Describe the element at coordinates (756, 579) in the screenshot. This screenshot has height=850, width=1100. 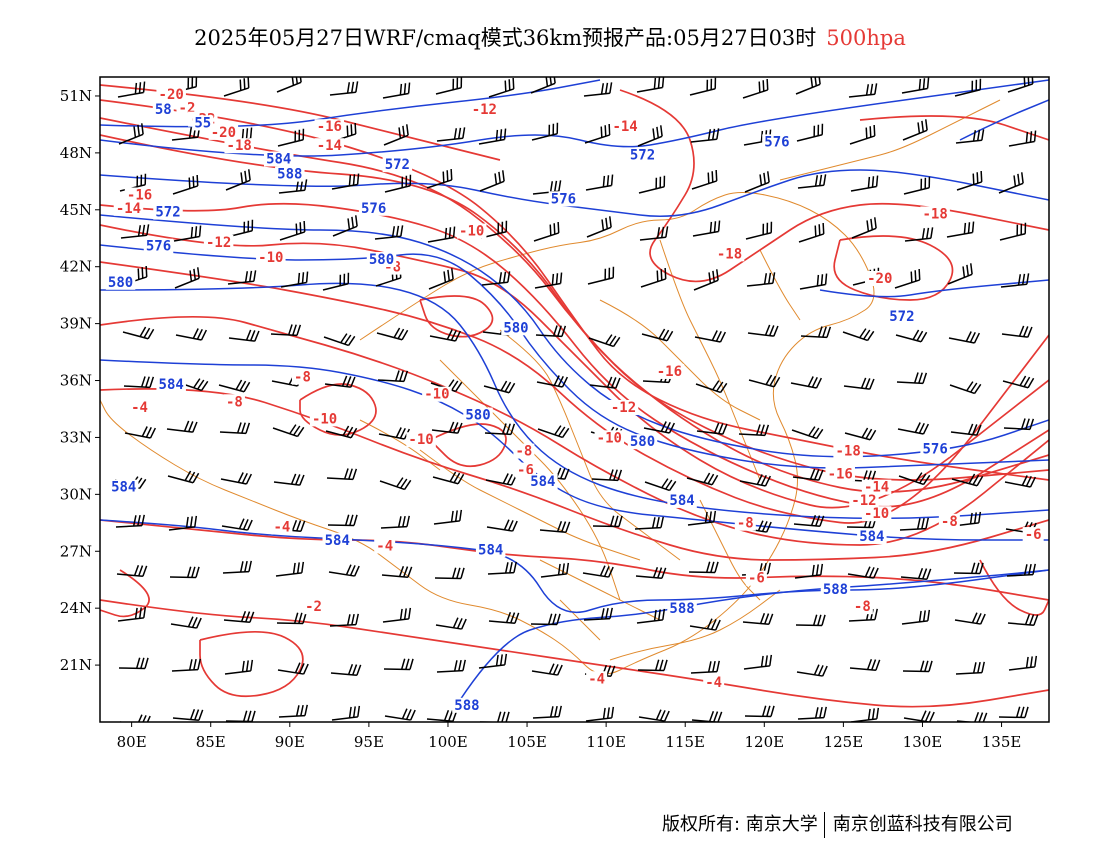
I see `isotherm-label: -6` at that location.